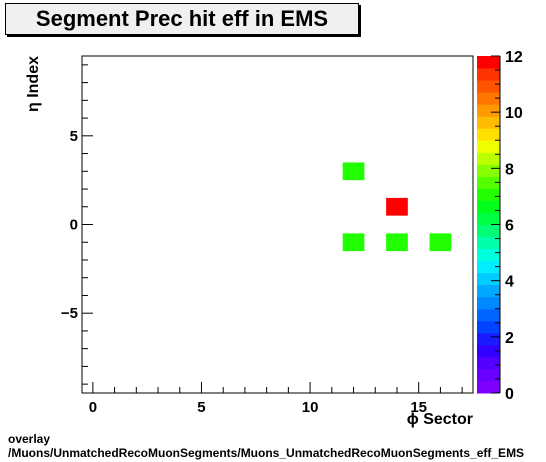 The width and height of the screenshot is (546, 462). I want to click on color-palette: 0 2 4 6 8 10 12, so click(500, 226).